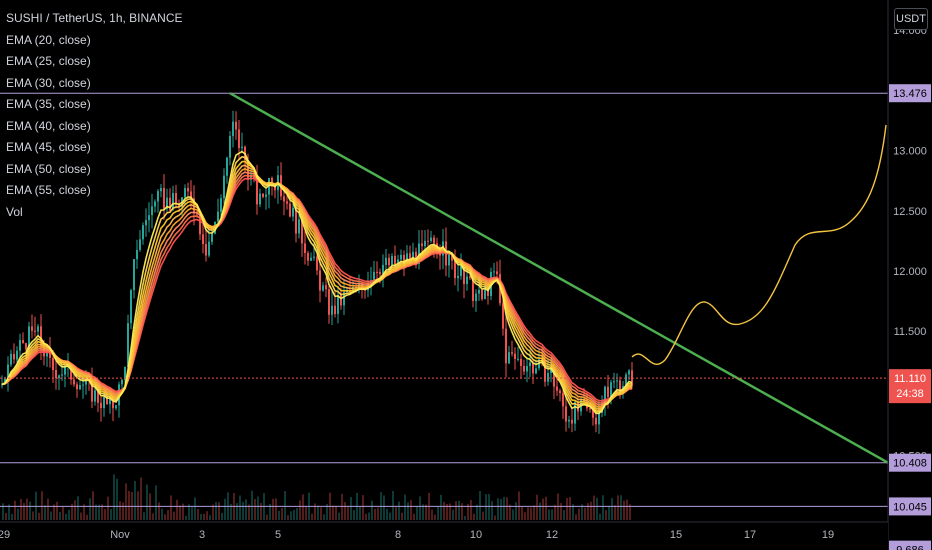  Describe the element at coordinates (14, 211) in the screenshot. I see `legend-volume: Vol` at that location.